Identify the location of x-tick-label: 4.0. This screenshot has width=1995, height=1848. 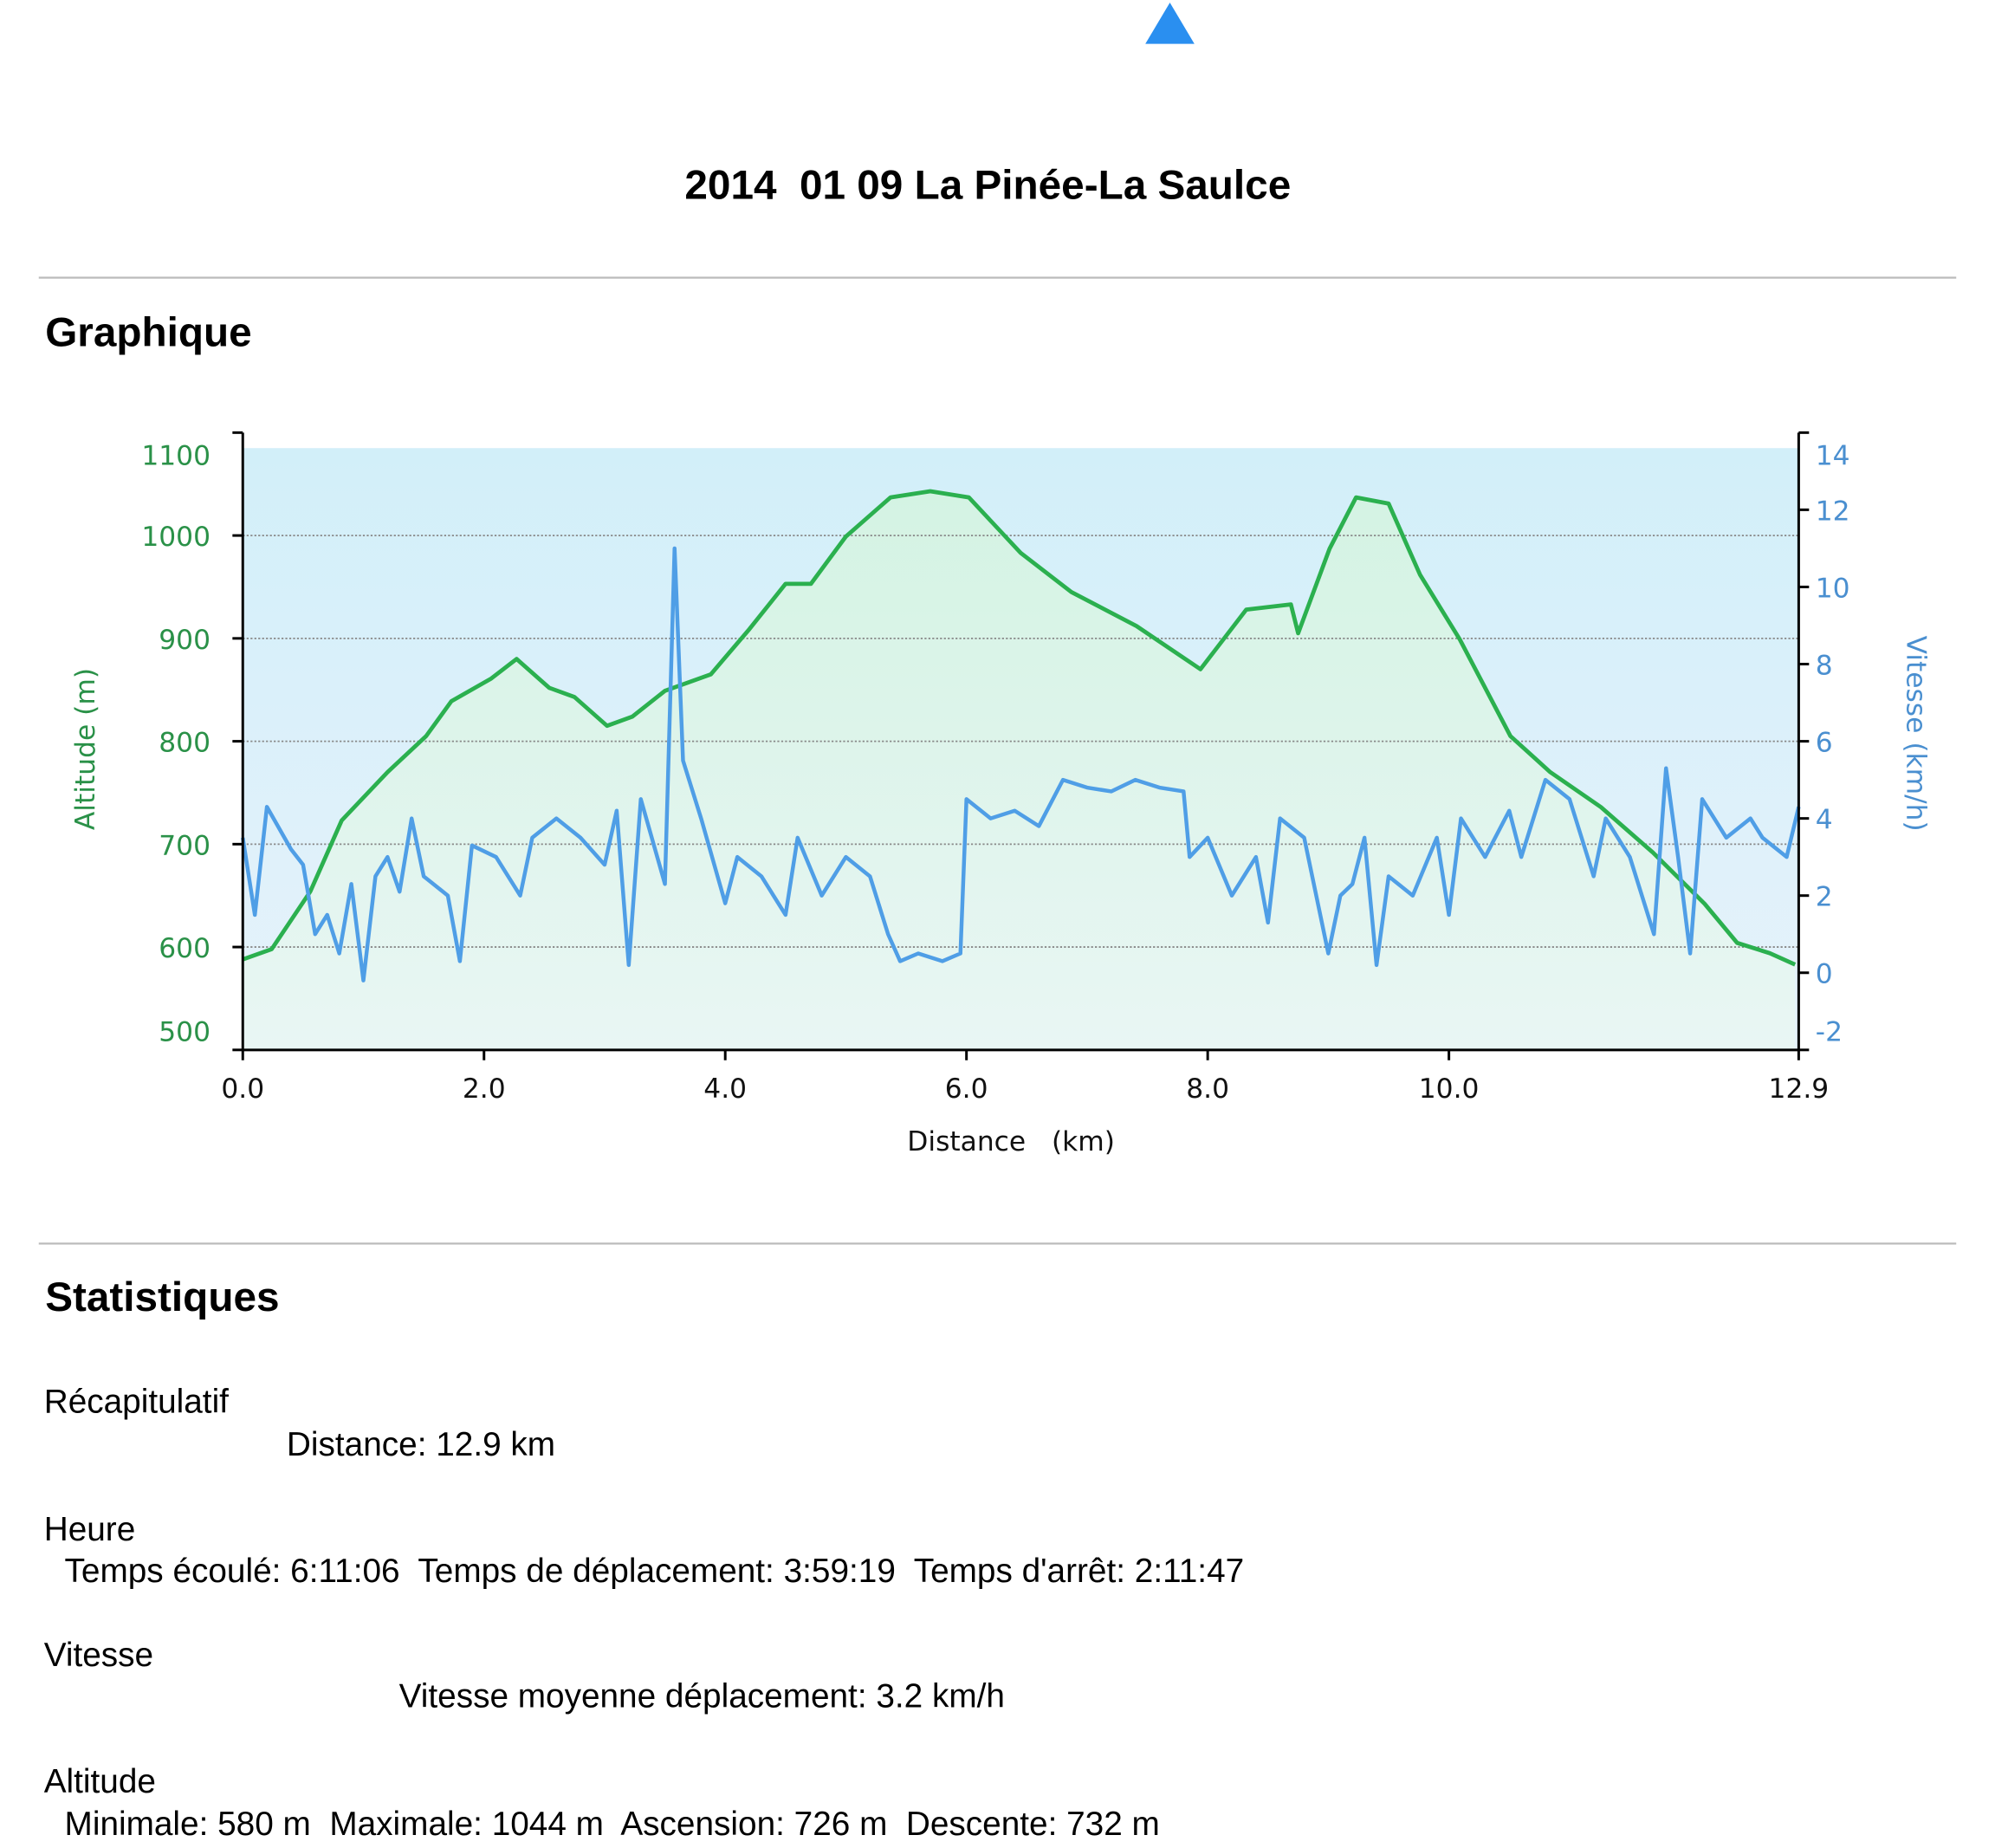
(725, 1089).